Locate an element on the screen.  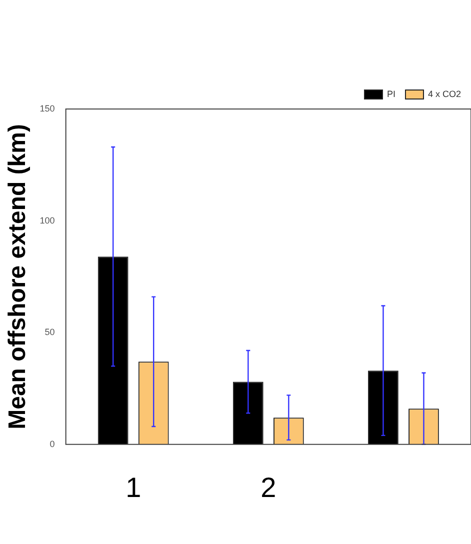
legend-label: 4 x CO2 is located at coordinates (445, 93).